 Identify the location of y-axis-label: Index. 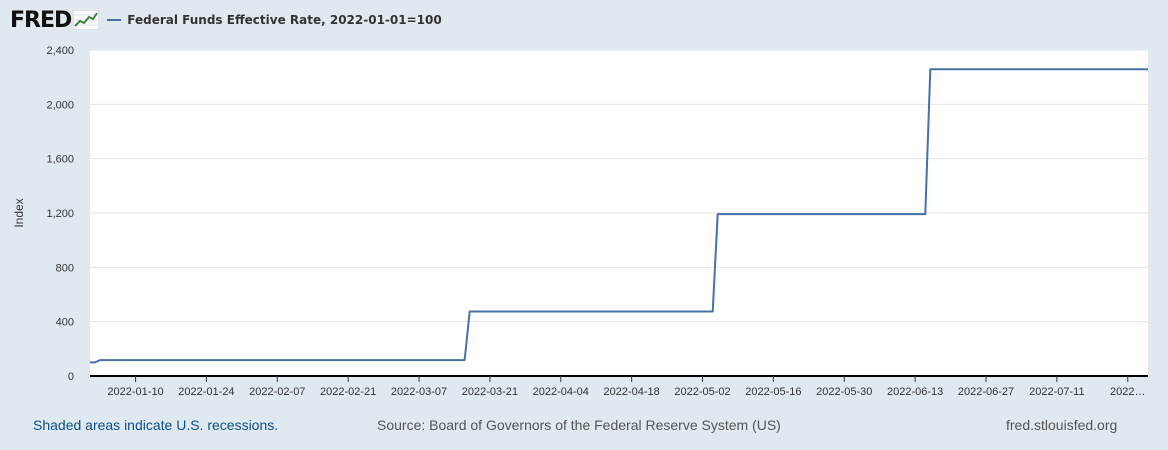
(19, 212).